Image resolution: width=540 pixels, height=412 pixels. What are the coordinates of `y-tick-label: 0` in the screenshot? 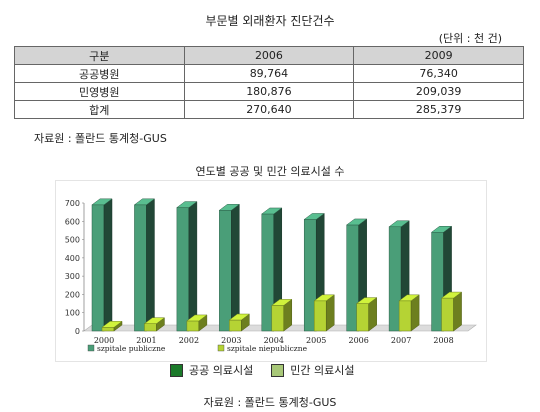 It's located at (77, 331).